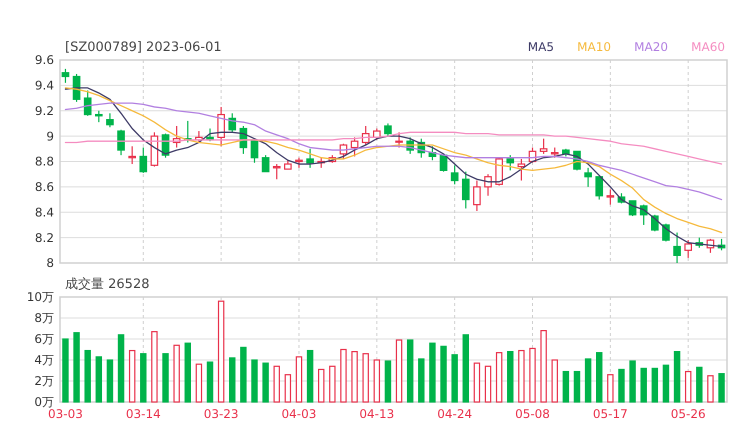 This screenshot has width=740, height=440. Describe the element at coordinates (44, 360) in the screenshot. I see `y-tick-label: 4万` at that location.